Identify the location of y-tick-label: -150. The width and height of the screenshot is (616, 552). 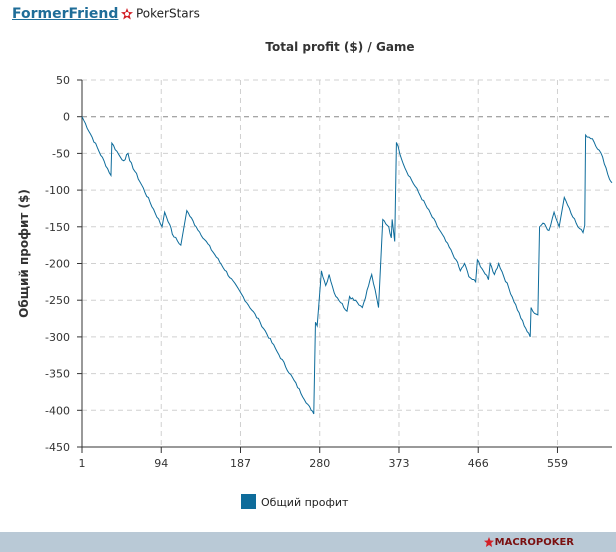
(57, 227).